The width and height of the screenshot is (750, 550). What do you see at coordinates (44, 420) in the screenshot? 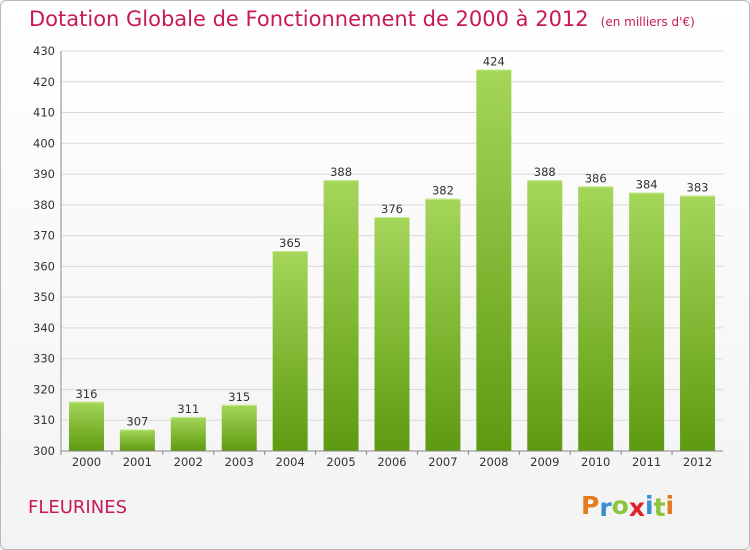
I see `y-tick-label: 310` at bounding box center [44, 420].